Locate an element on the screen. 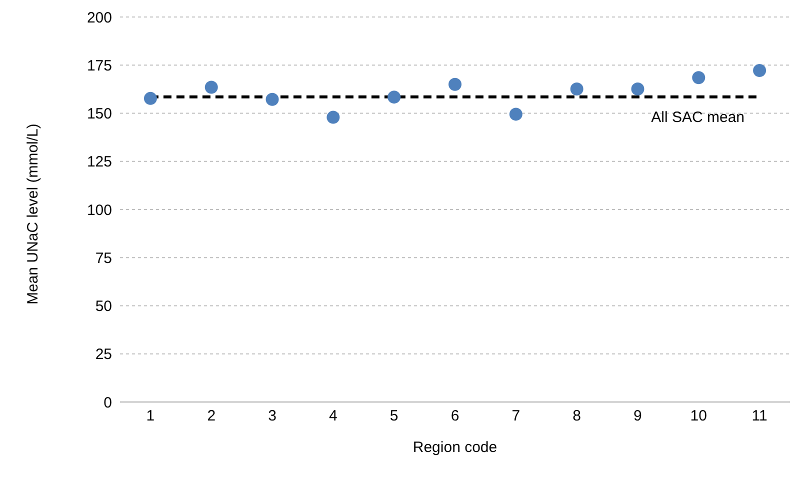 This screenshot has width=801, height=477. y-tick-label: 200 is located at coordinates (99, 17).